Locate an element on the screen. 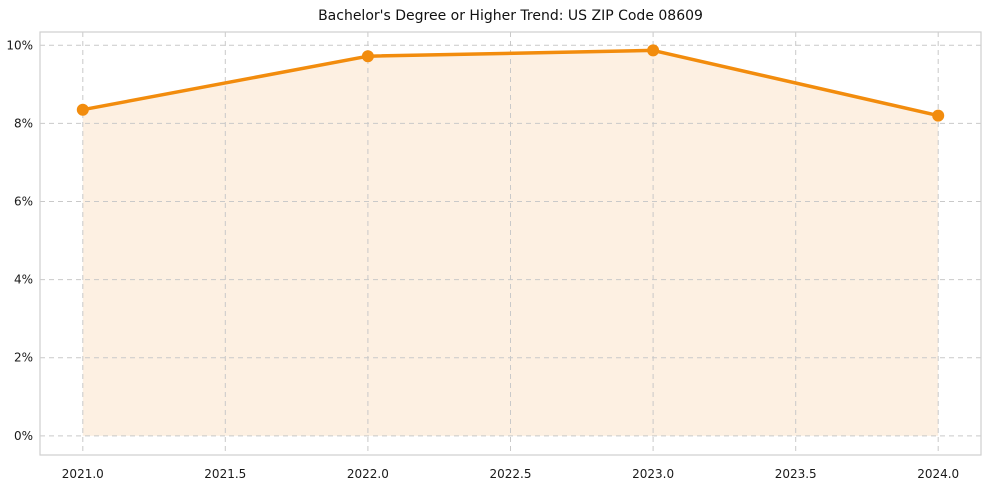 Image resolution: width=989 pixels, height=490 pixels. x-tick-label: 2024.0 is located at coordinates (938, 474).